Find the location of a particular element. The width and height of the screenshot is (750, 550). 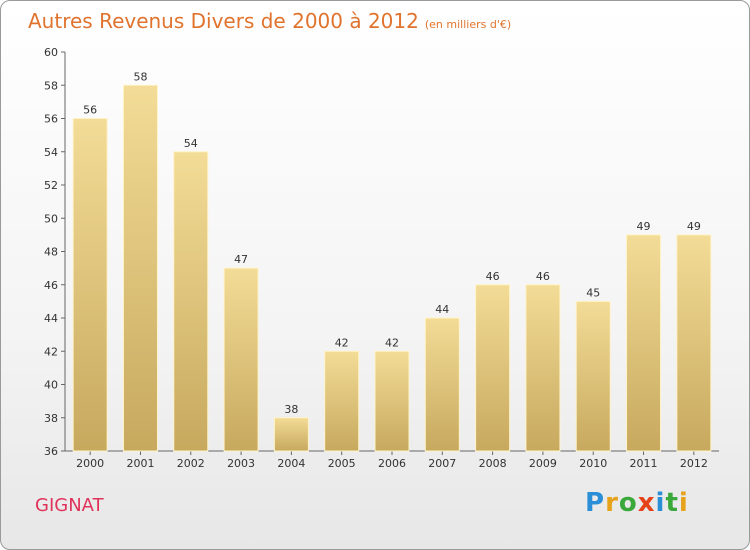

y-tick-label: 60 is located at coordinates (51, 52).